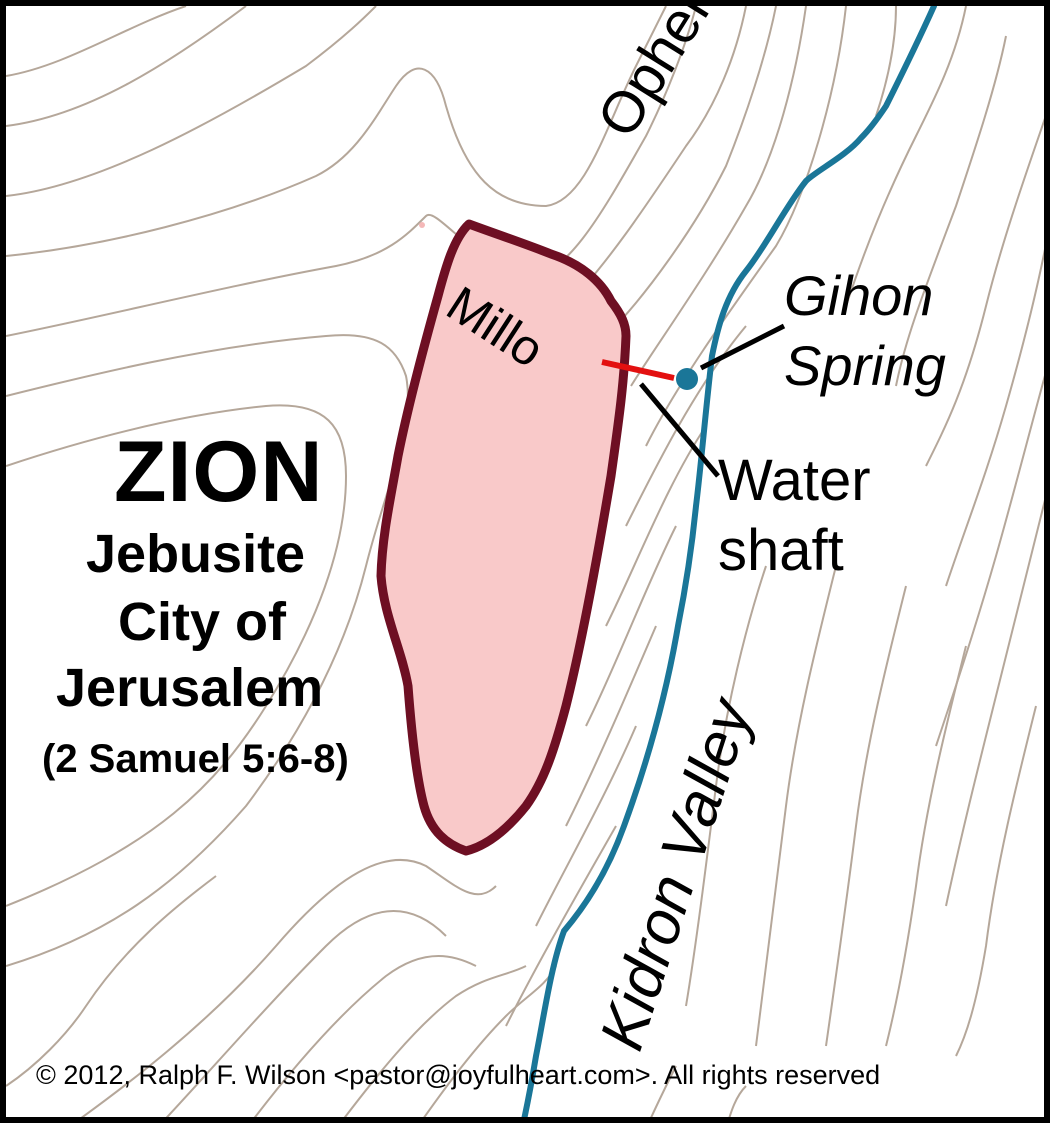 The image size is (1050, 1123). I want to click on city-outline, so click(503, 537).